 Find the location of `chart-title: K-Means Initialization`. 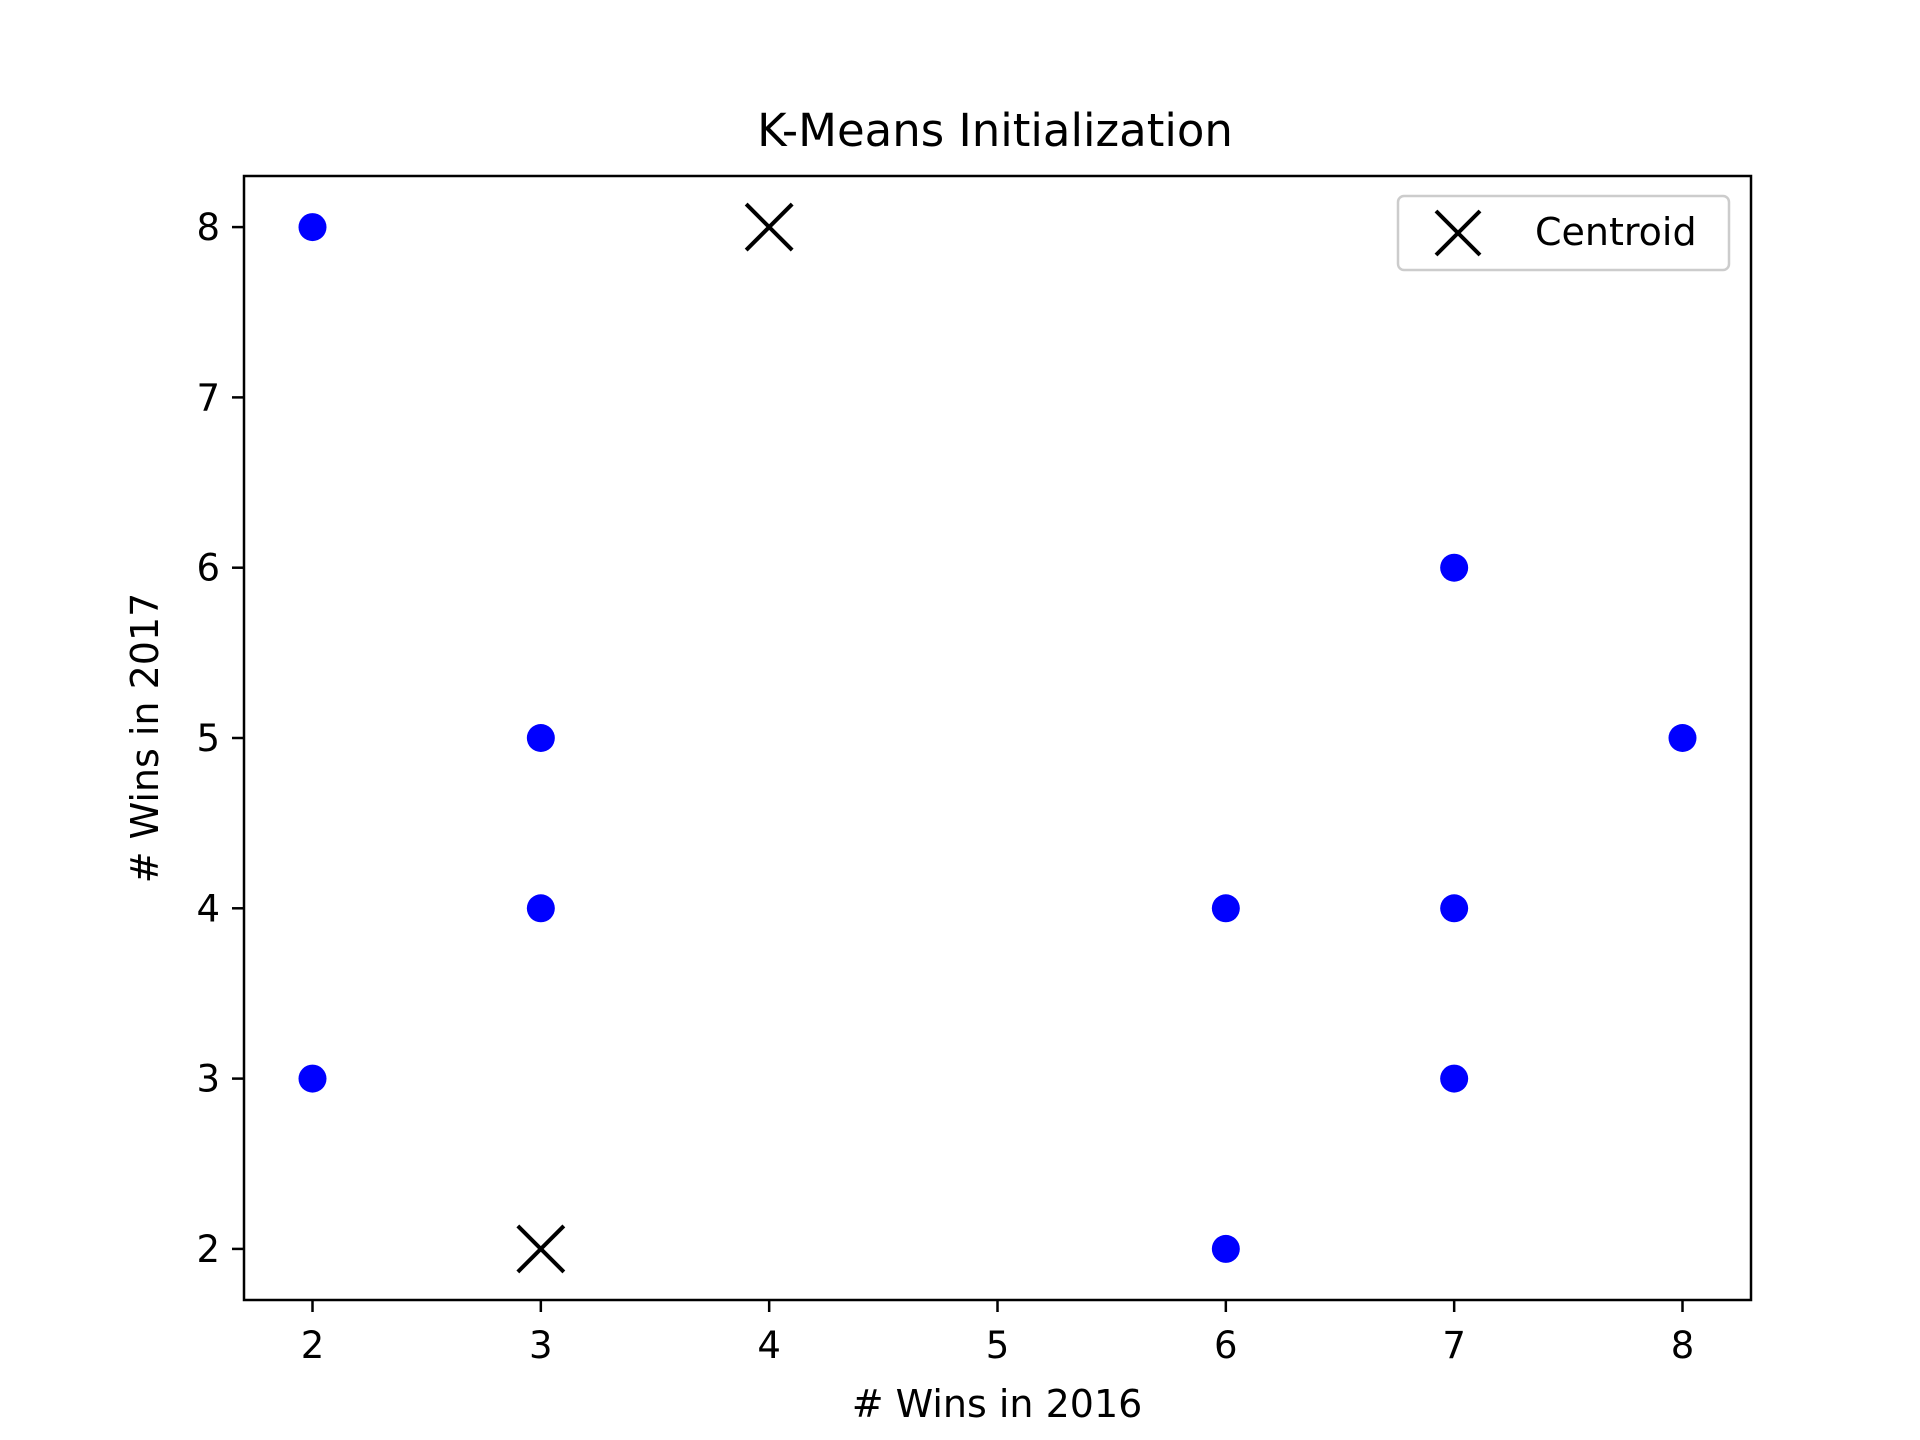

chart-title: K-Means Initialization is located at coordinates (995, 130).